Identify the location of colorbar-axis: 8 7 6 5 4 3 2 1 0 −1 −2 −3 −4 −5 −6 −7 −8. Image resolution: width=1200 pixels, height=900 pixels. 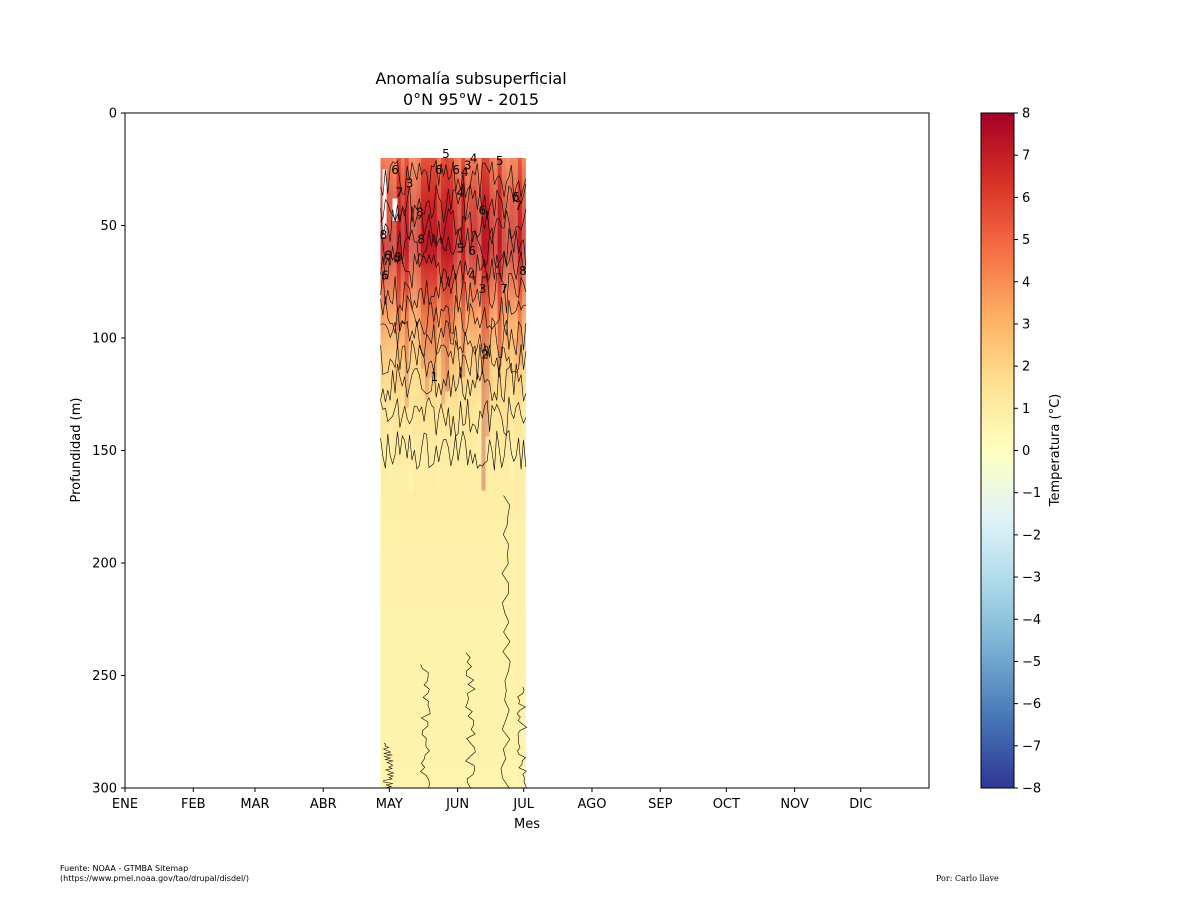
(1027, 452).